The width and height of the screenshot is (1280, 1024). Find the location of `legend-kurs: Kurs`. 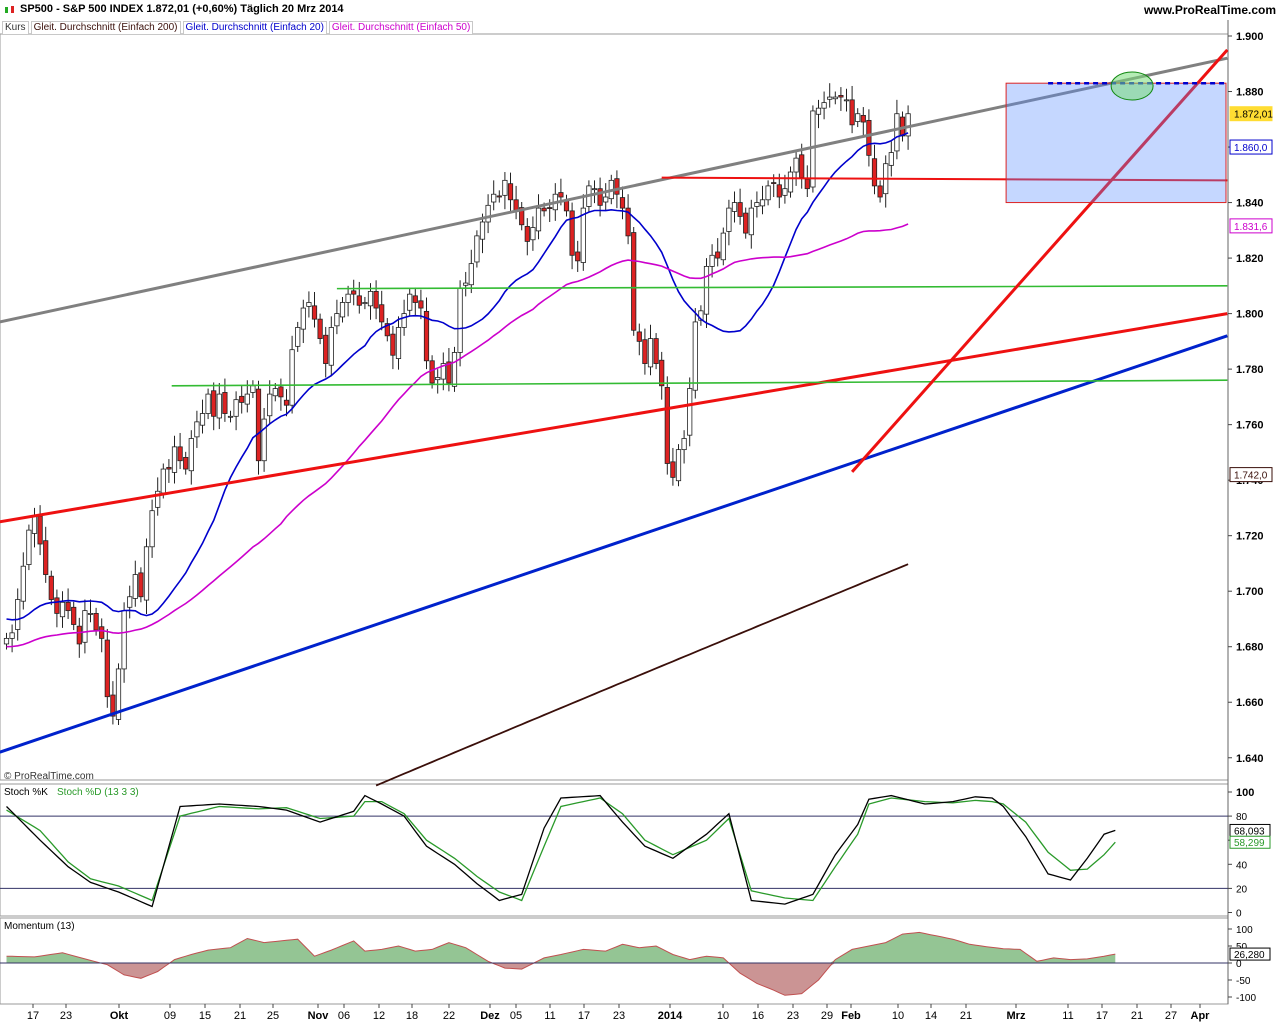

legend-kurs: Kurs is located at coordinates (15, 28).